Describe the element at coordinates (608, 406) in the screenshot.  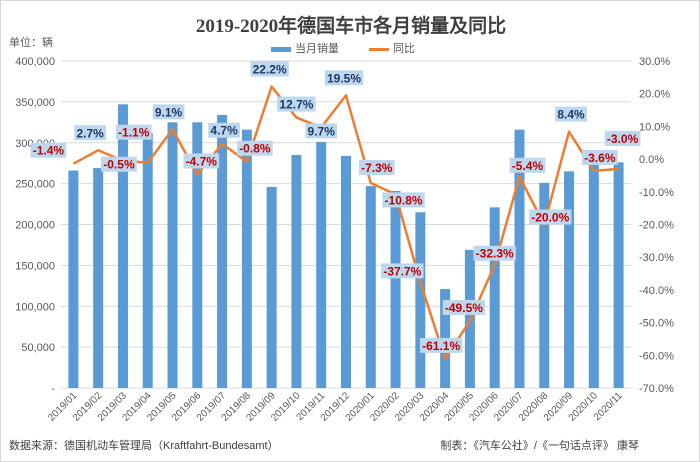
I see `x-tick-label: 2020/11` at that location.